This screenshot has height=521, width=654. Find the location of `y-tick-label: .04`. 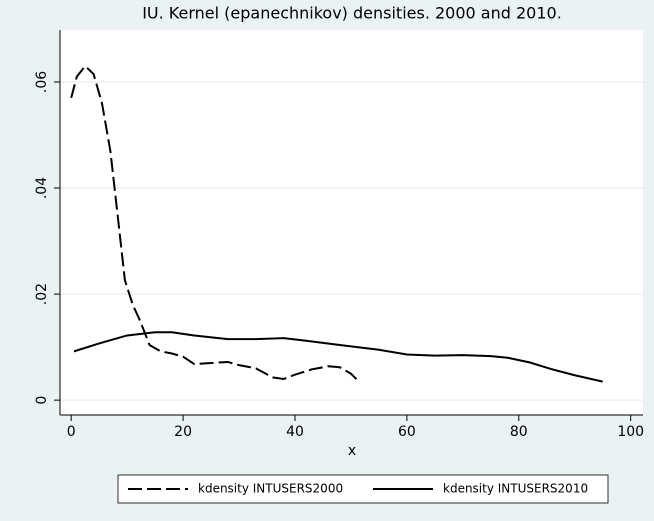

y-tick-label: .04 is located at coordinates (42, 188).